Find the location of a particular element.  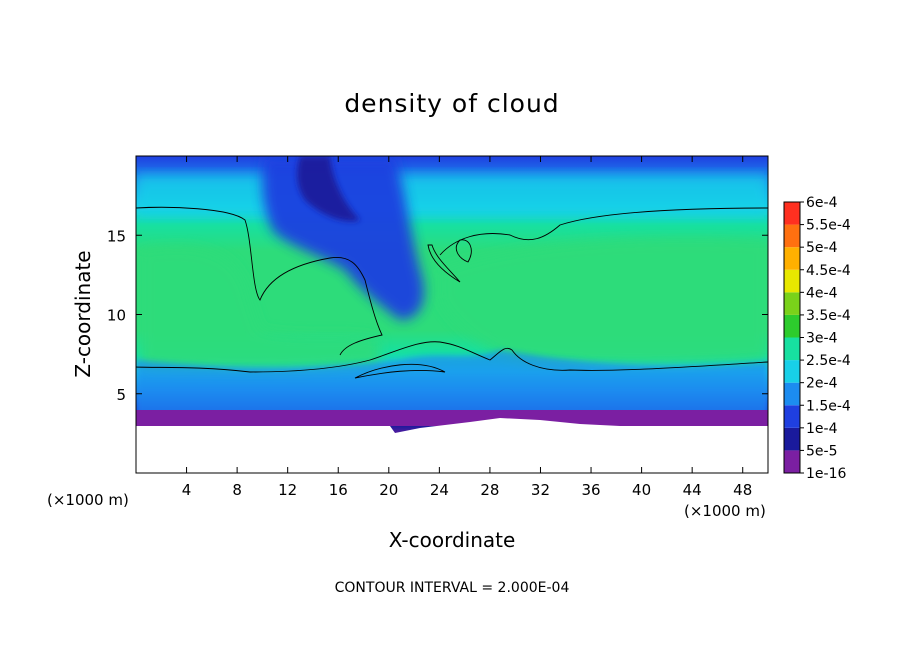

y-axis-label: Z-coordinate is located at coordinates (83, 313).